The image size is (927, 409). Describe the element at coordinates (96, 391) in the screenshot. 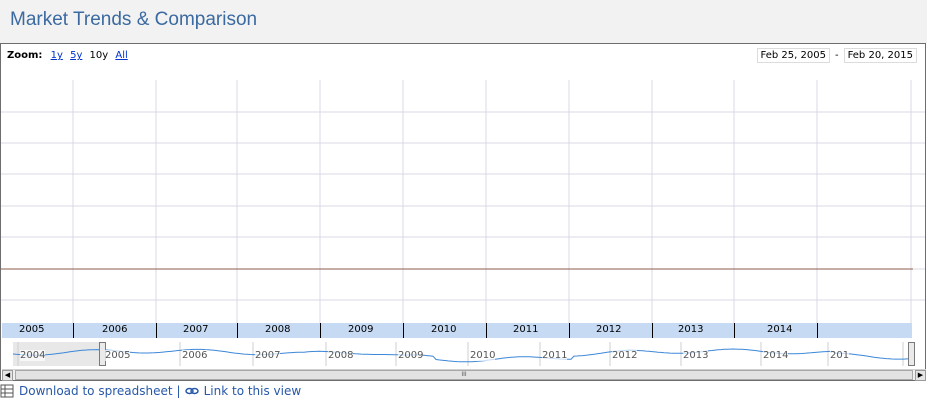

I see `download-spreadsheet-link: Download to spreadsheet` at that location.